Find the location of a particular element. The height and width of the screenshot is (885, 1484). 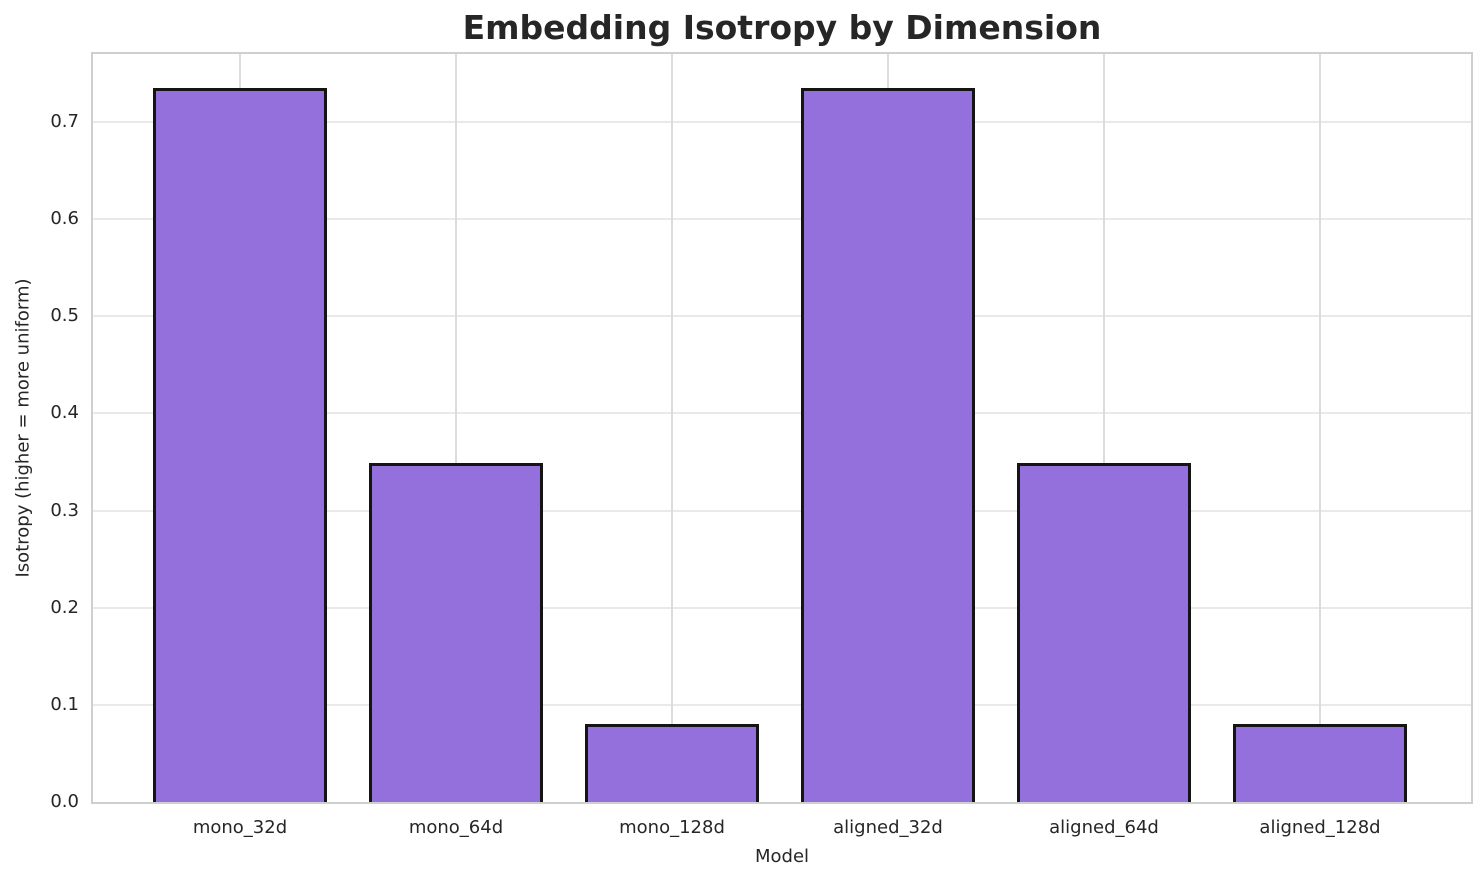

y-tick-label: 0.2 is located at coordinates (64, 607).